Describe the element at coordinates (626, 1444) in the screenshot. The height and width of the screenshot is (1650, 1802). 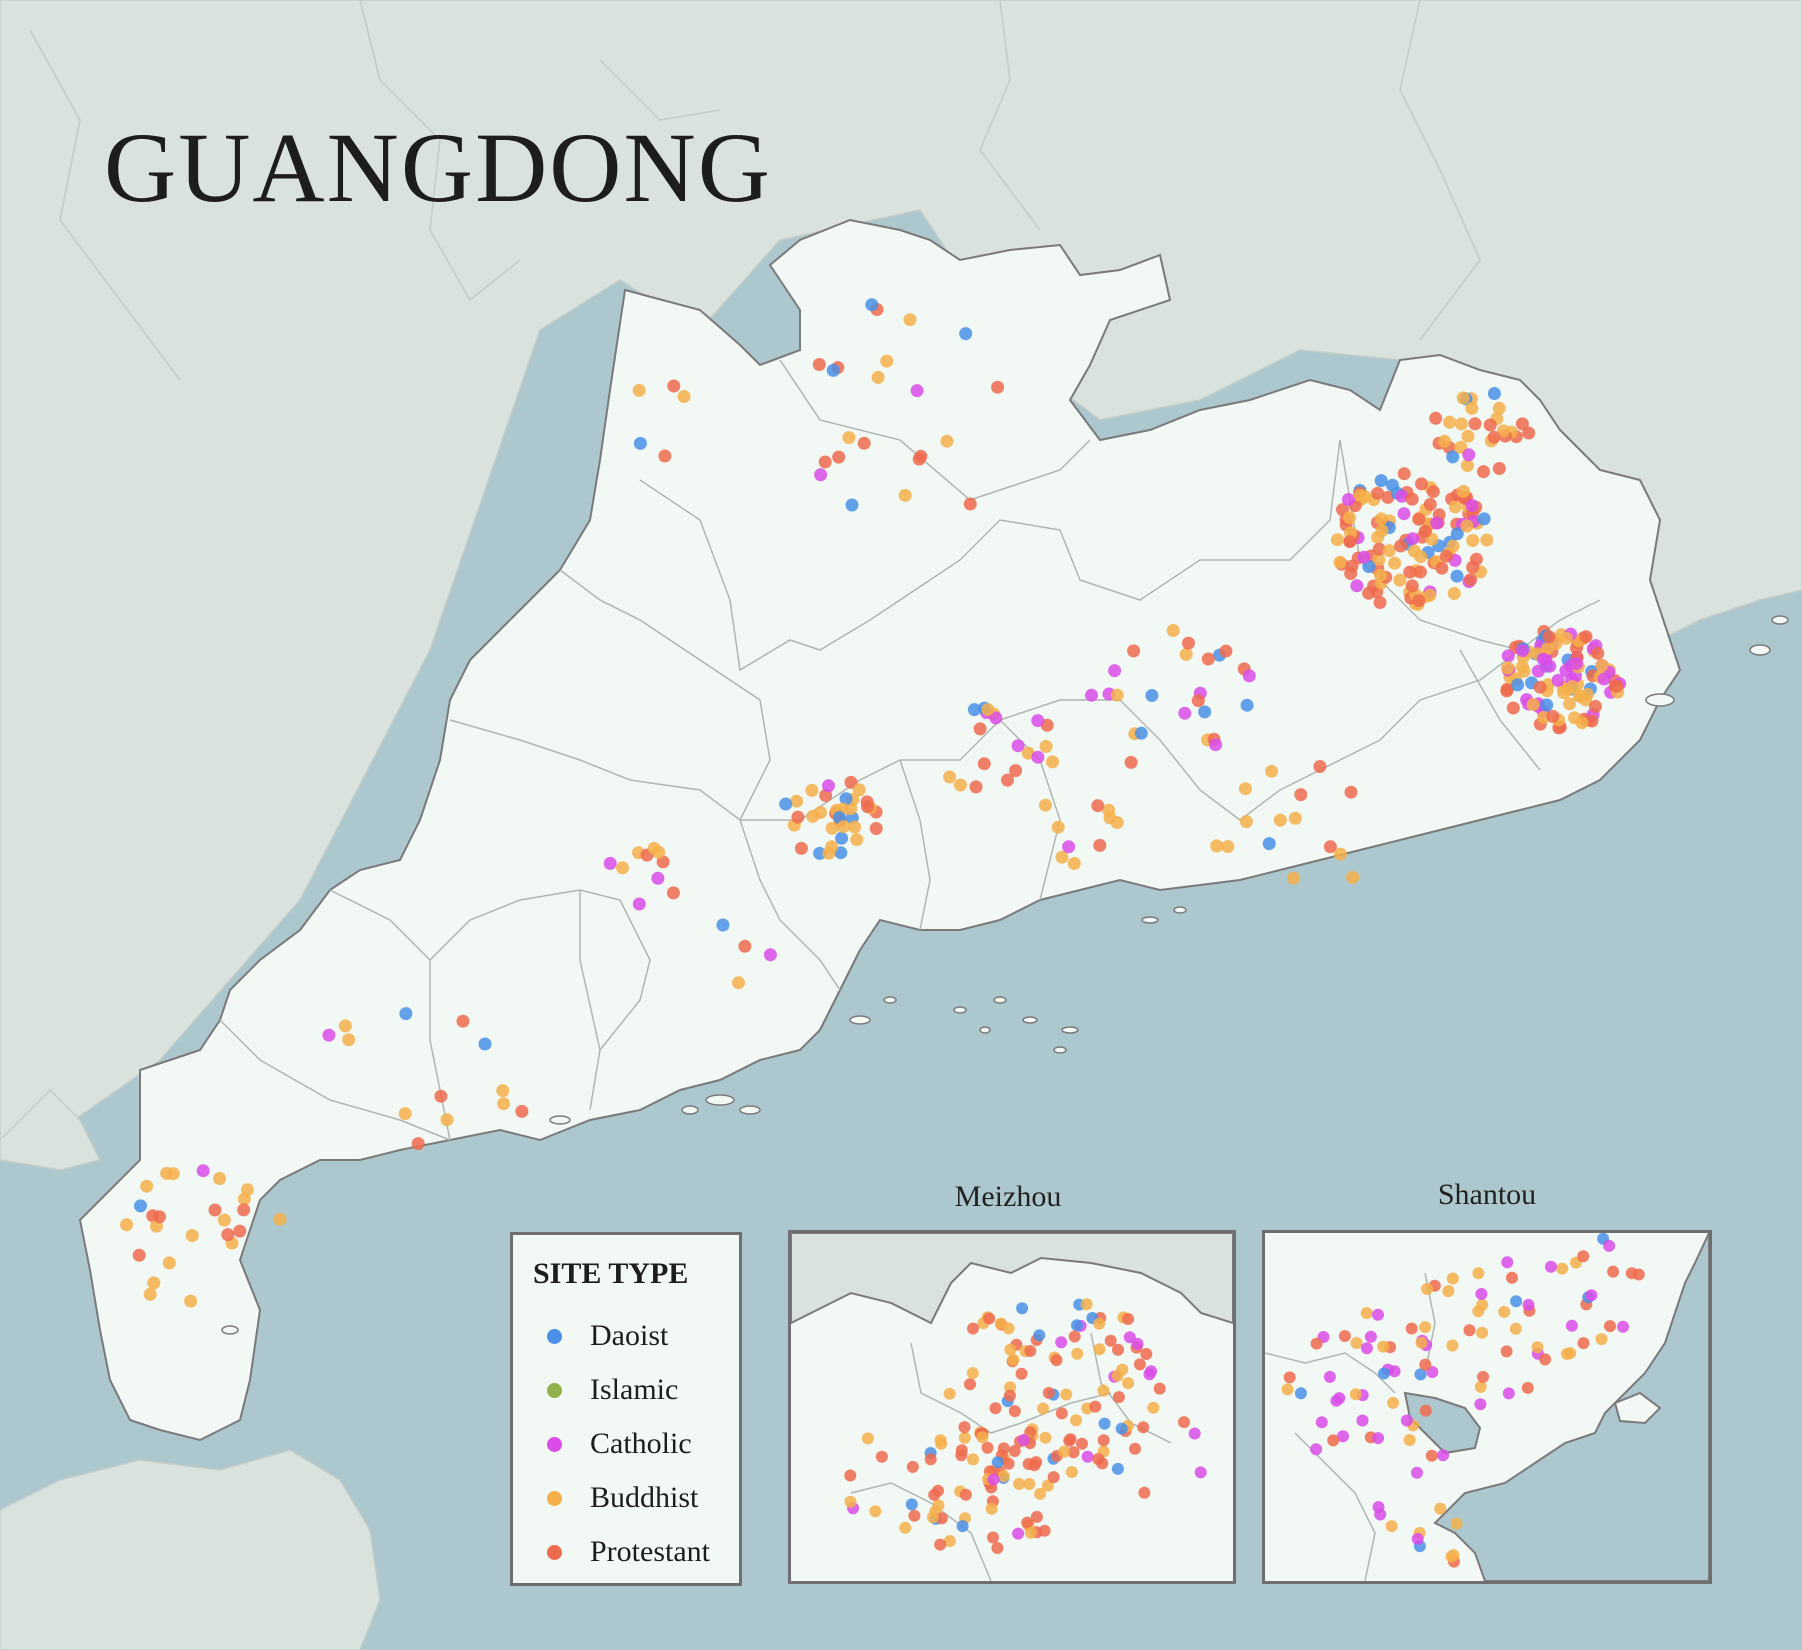
I see `legend-item-catholic: Catholic` at that location.